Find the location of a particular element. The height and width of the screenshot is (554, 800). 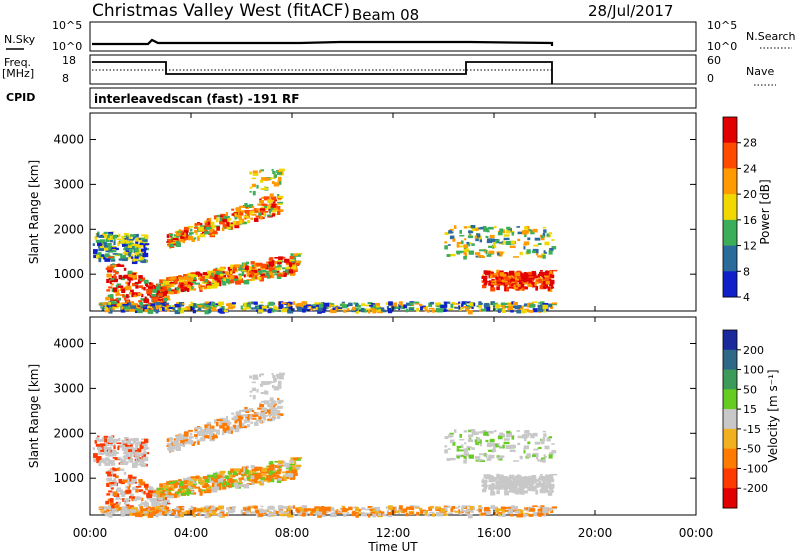

time-tick-label: 00:00 is located at coordinates (90, 533).